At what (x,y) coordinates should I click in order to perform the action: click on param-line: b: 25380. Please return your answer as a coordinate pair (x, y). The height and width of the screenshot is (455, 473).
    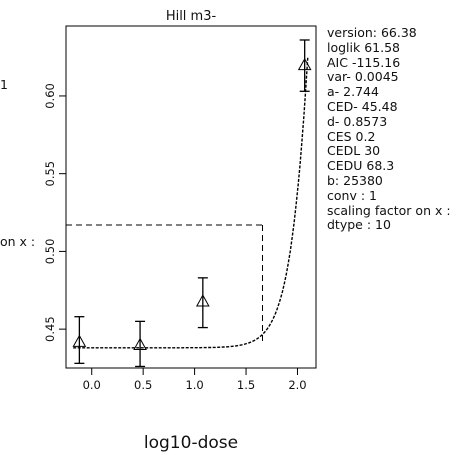
    Looking at the image, I should click on (355, 180).